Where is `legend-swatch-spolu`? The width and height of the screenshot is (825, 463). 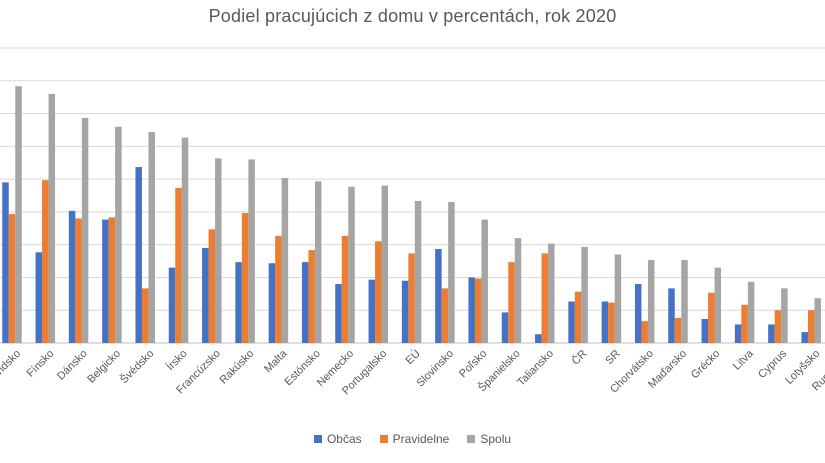 legend-swatch-spolu is located at coordinates (471, 439).